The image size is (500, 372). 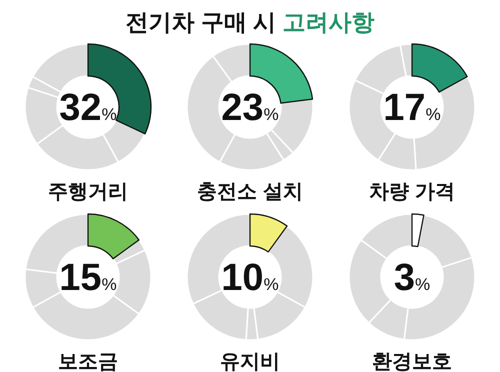 What do you see at coordinates (250, 278) in the screenshot?
I see `text: 10%` at bounding box center [250, 278].